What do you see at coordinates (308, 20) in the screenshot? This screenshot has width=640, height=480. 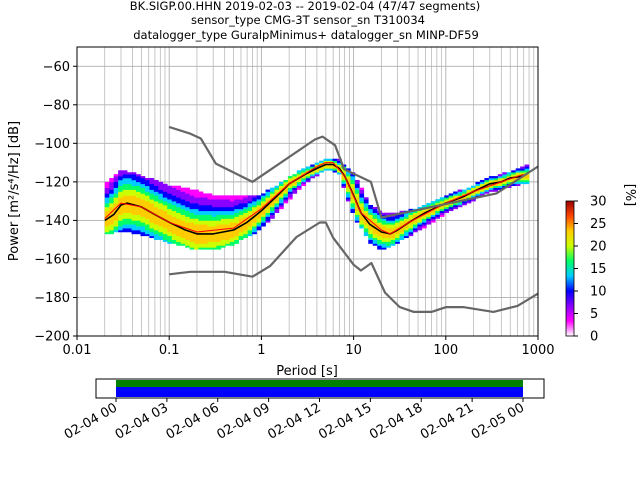 I see `chart-title-line-2: sensor_type CMG-3T sensor_sn T310034` at bounding box center [308, 20].